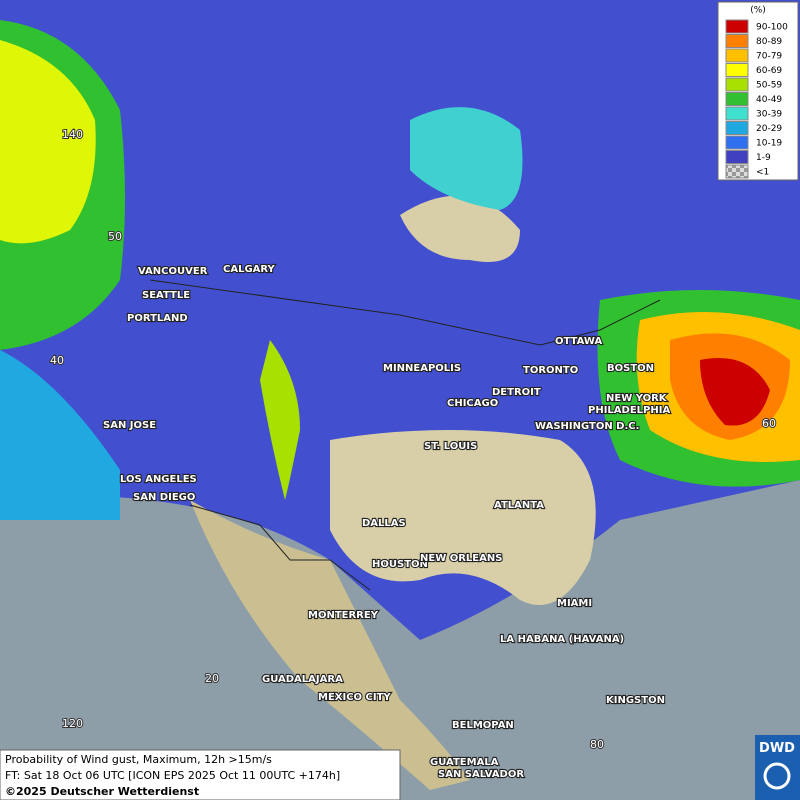 The width and height of the screenshot is (800, 800). I want to click on city-label: SAN DIEGO, so click(164, 497).